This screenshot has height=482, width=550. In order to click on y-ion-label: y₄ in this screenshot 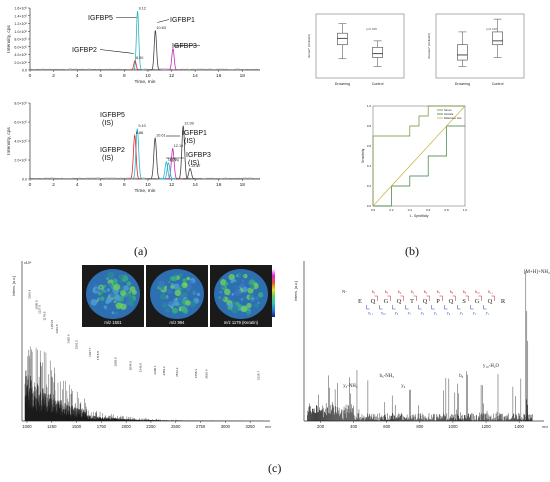, I will do `click(449, 312)`.